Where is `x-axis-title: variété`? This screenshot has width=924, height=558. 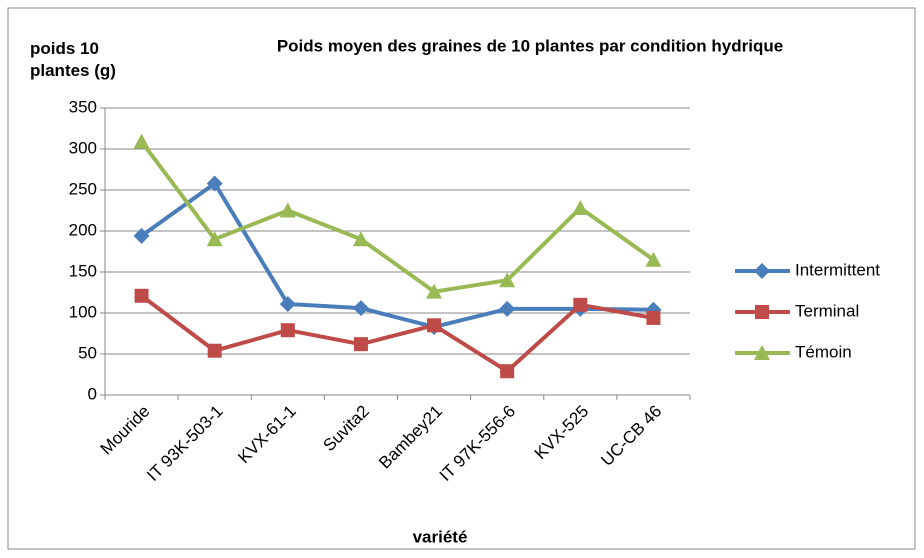 x-axis-title: variété is located at coordinates (440, 536).